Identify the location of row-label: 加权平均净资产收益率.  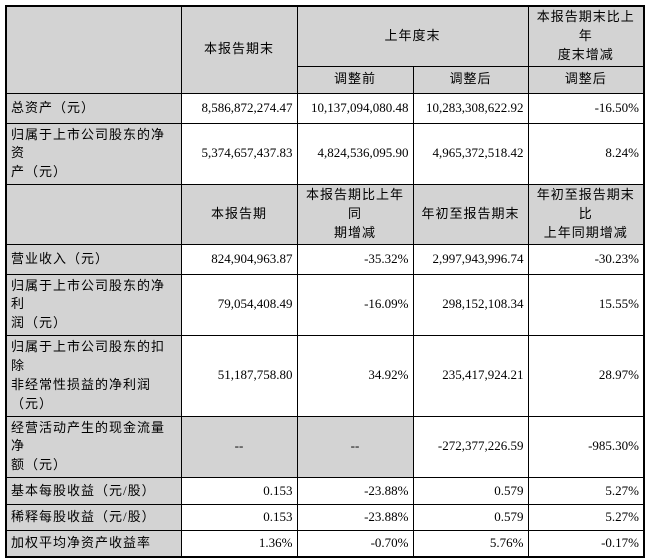
(93, 544).